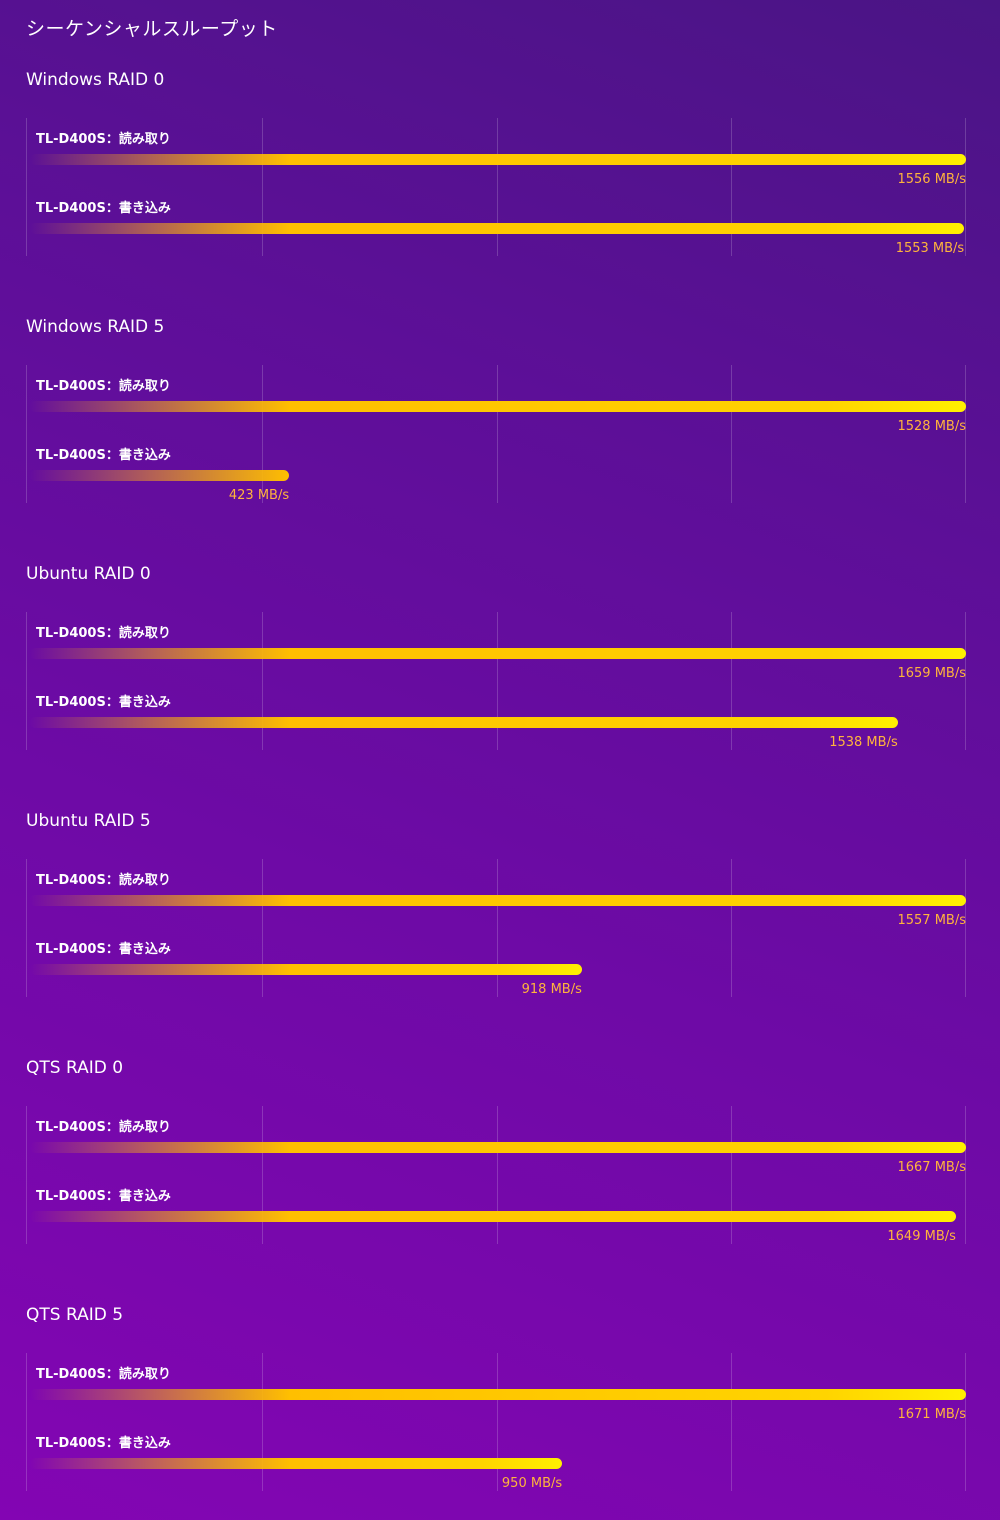 This screenshot has height=1520, width=1000. What do you see at coordinates (931, 1167) in the screenshot?
I see `bar-value-label: 1667 MB/s` at bounding box center [931, 1167].